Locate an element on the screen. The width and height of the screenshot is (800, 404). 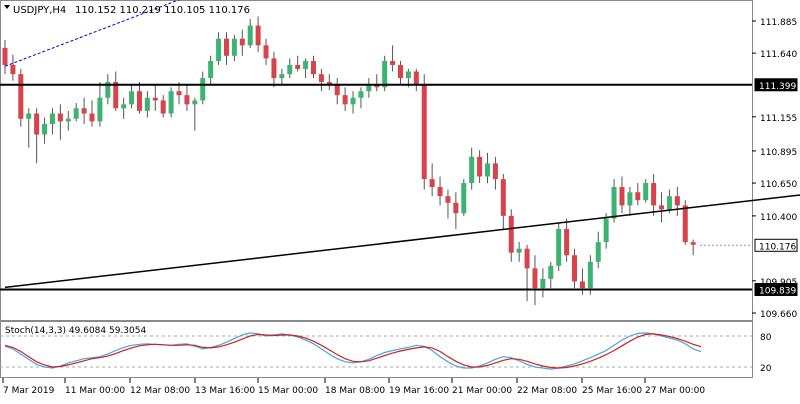
dashed-trendline is located at coordinates (135, 33).